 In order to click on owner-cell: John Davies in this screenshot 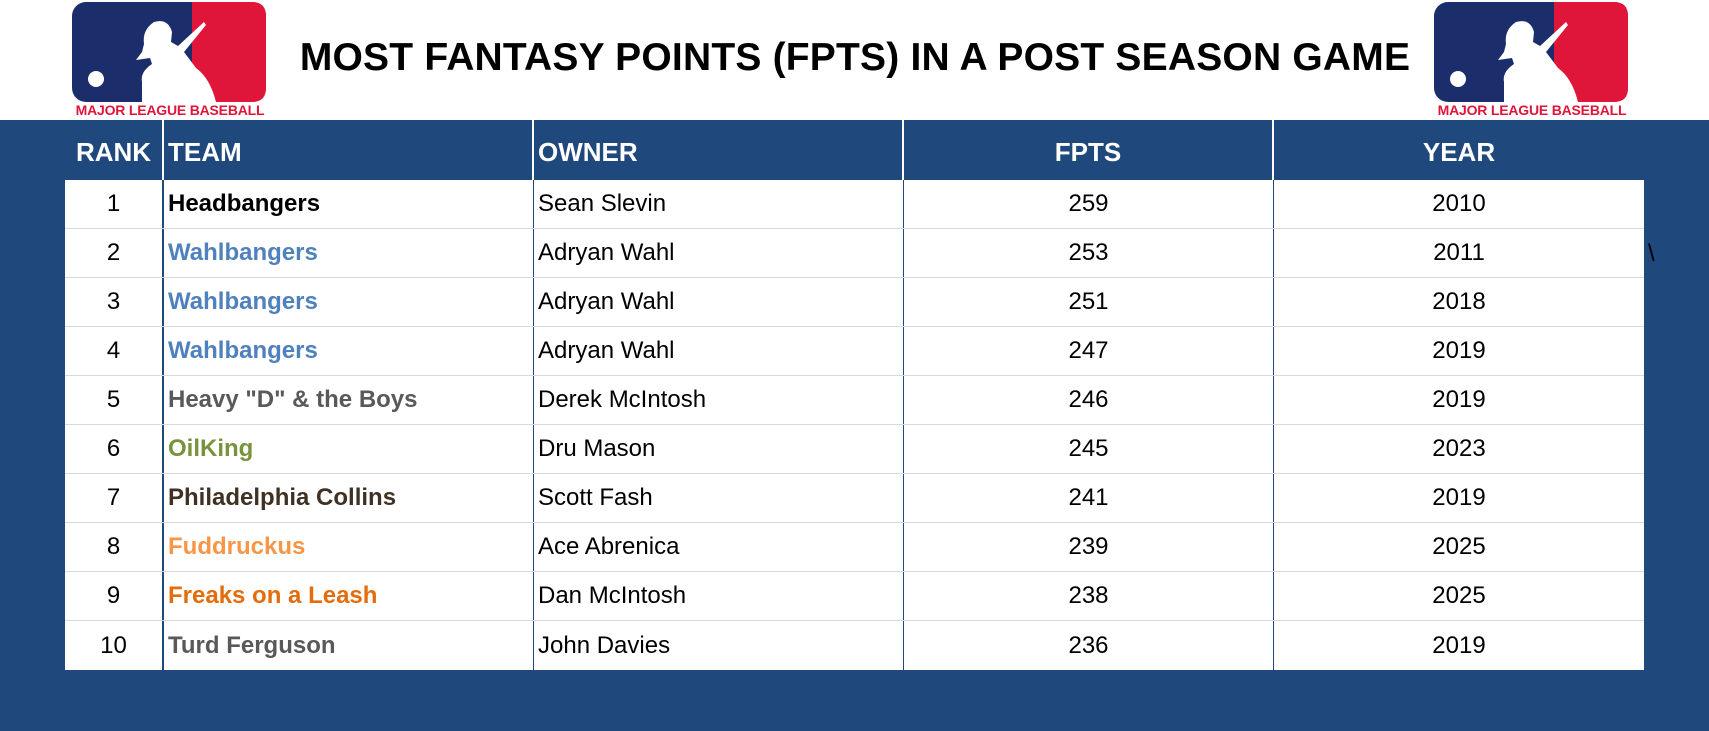, I will do `click(719, 645)`.